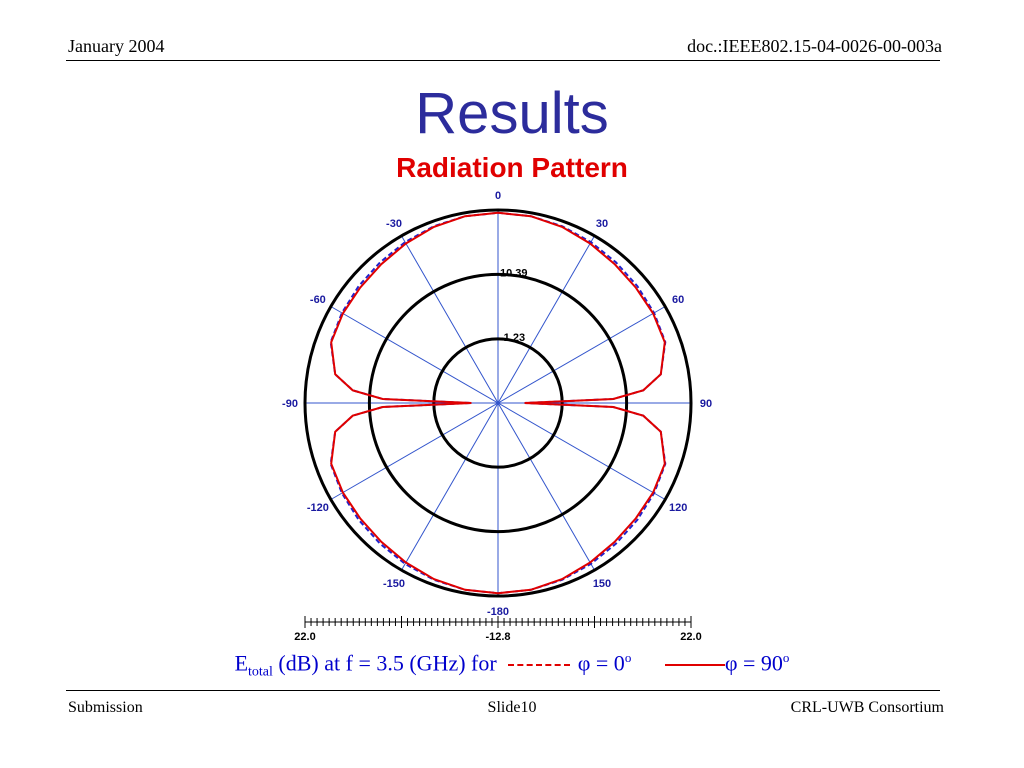 The image size is (1024, 768). I want to click on header-rule, so click(503, 60).